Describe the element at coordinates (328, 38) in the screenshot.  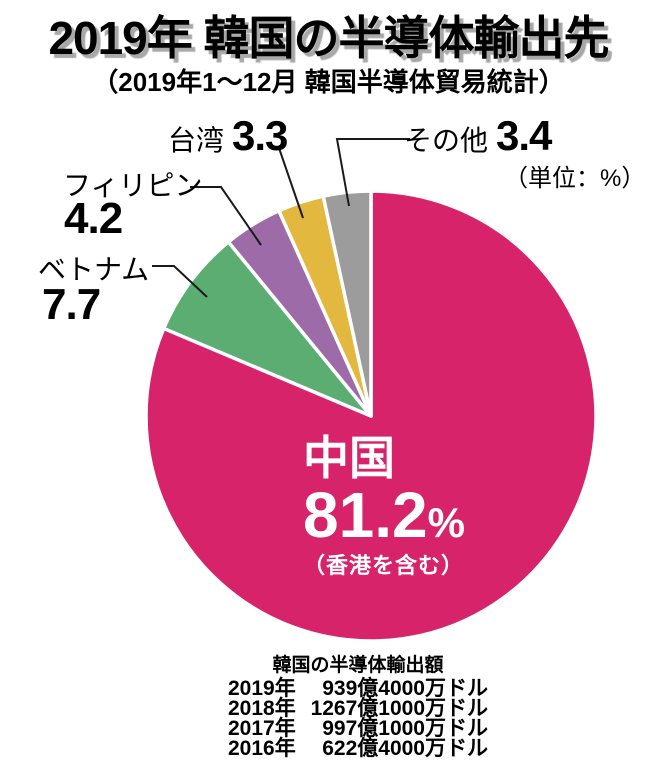
I see `page-title: 2019年 韓国の半導体輸出先` at that location.